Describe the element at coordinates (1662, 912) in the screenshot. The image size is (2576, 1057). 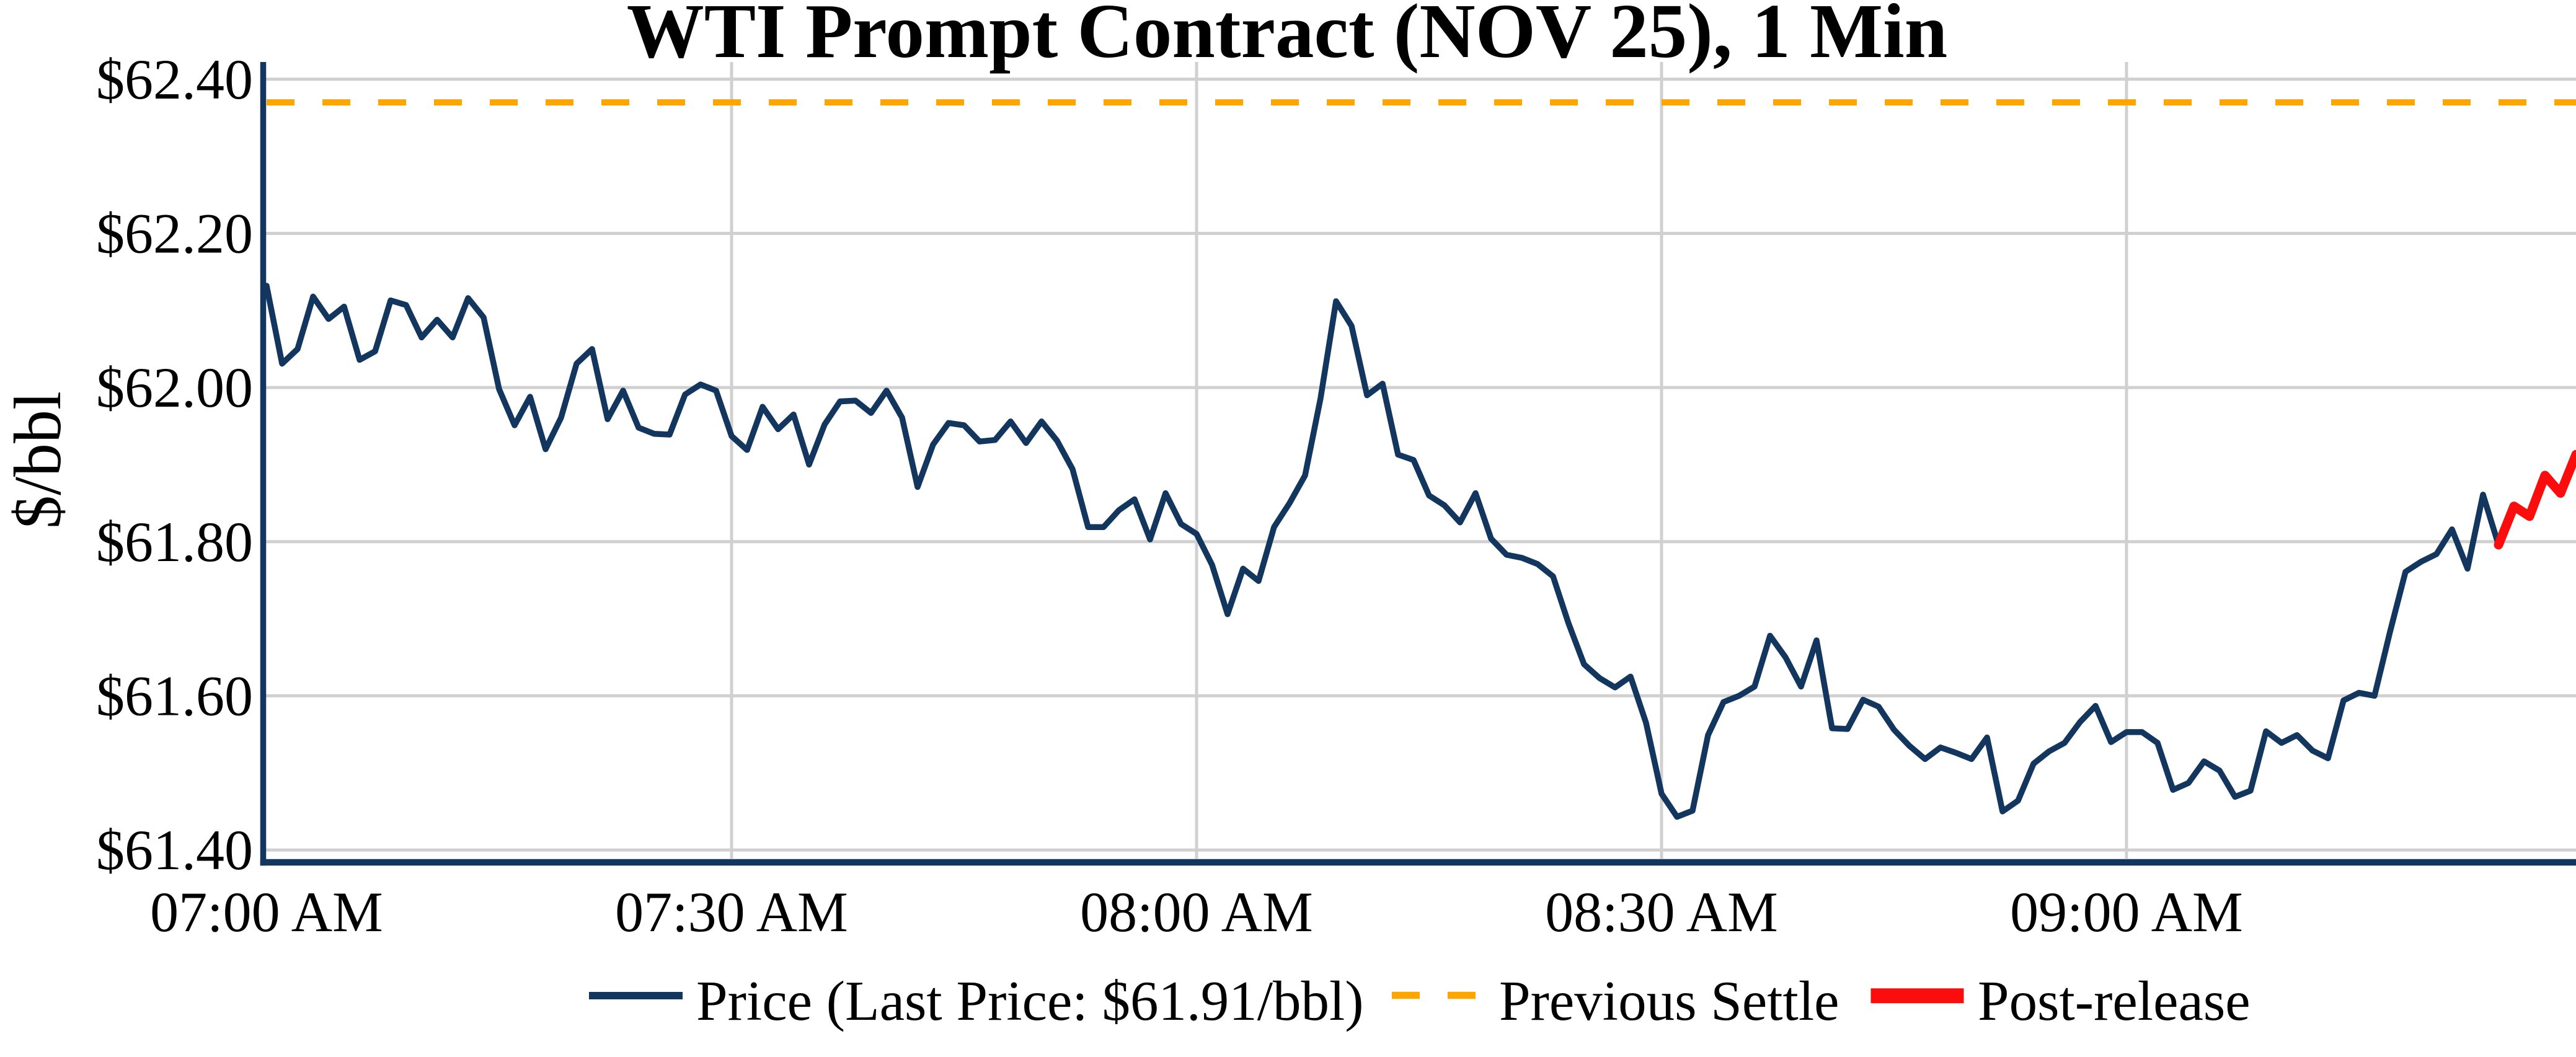
I see `svg-text: 08:30 AM` at that location.